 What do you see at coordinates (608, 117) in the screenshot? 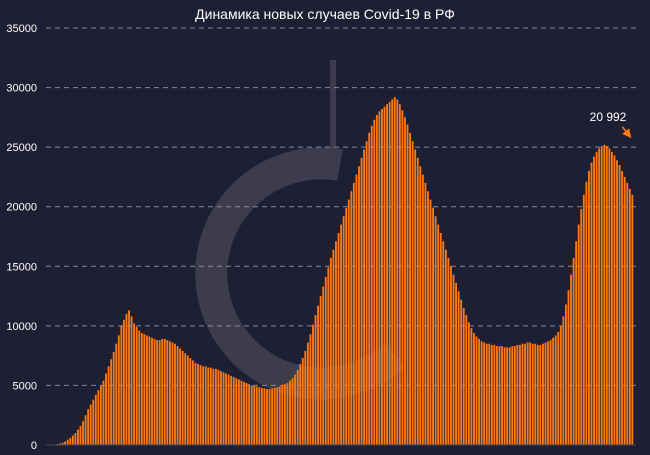
I see `annotation-label: 20 992` at bounding box center [608, 117].